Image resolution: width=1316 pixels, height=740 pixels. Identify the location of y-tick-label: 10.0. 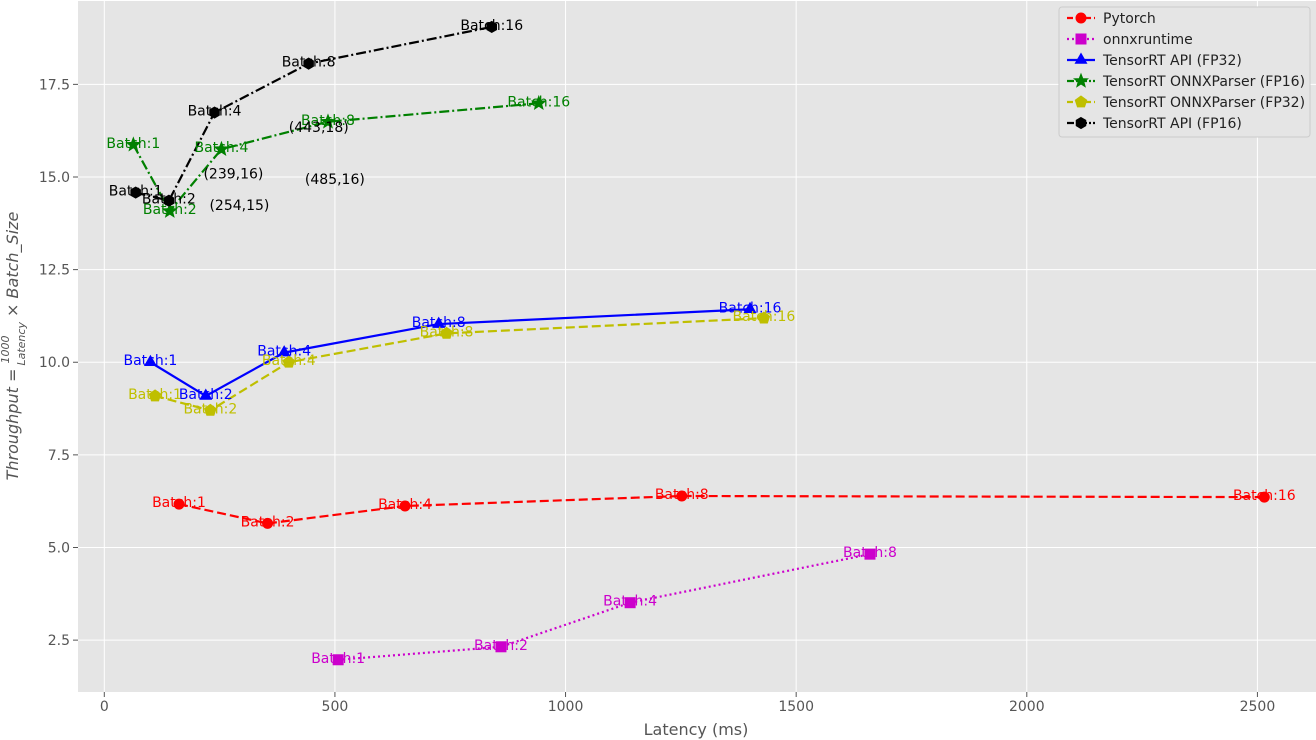
(54, 363).